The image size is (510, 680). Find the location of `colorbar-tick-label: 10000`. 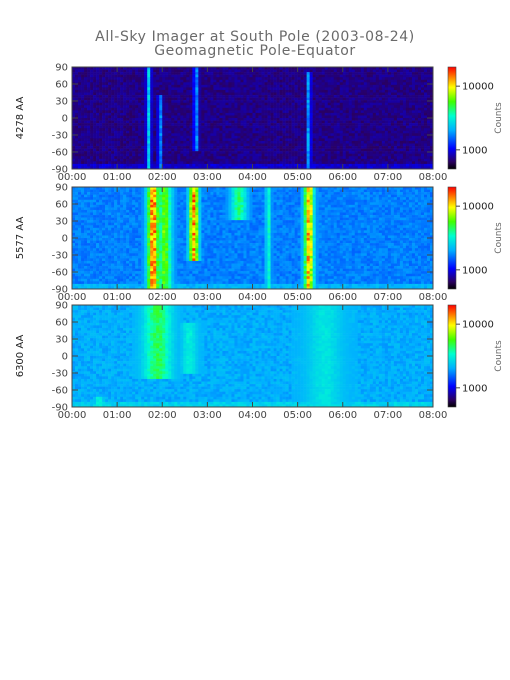

colorbar-tick-label: 10000 is located at coordinates (478, 87).